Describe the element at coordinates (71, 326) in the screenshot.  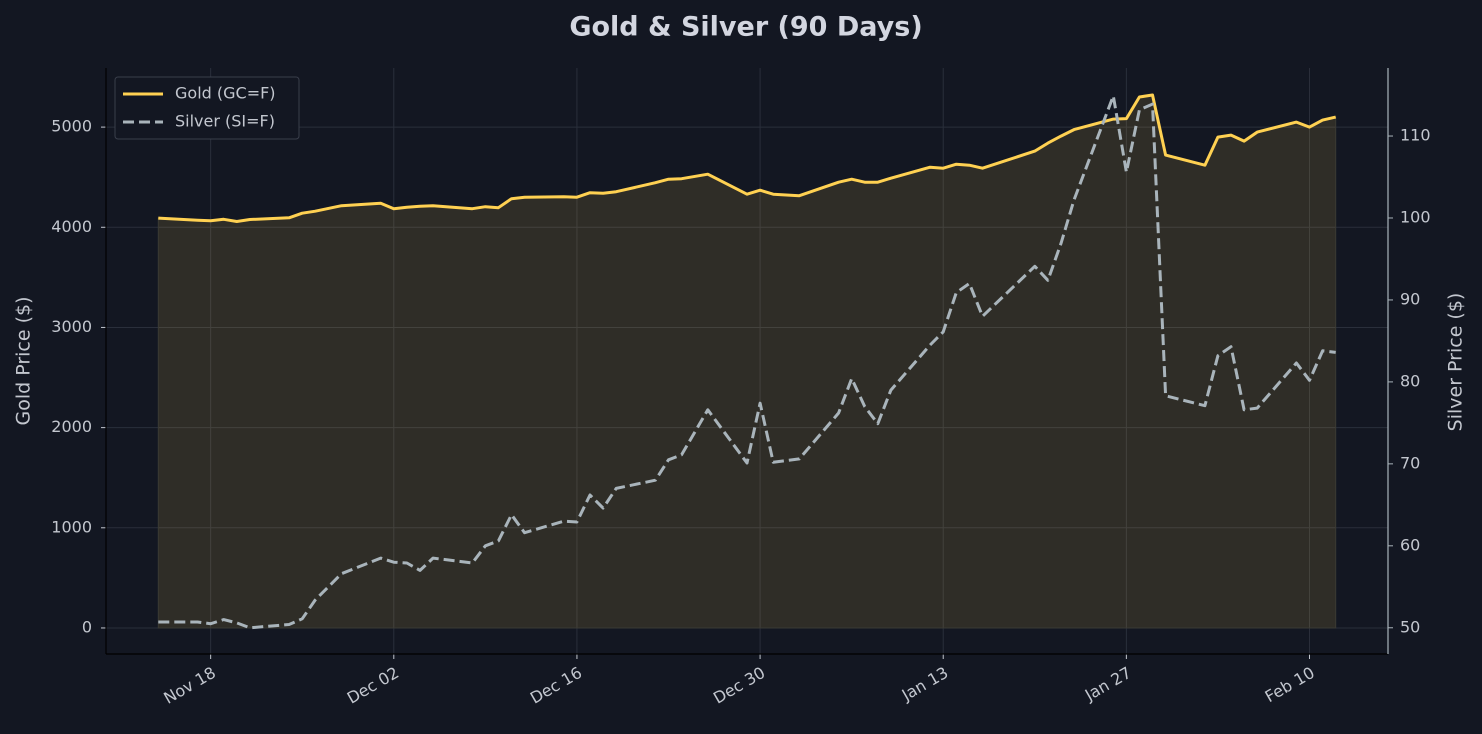
I see `y-tick-label: 3000` at that location.